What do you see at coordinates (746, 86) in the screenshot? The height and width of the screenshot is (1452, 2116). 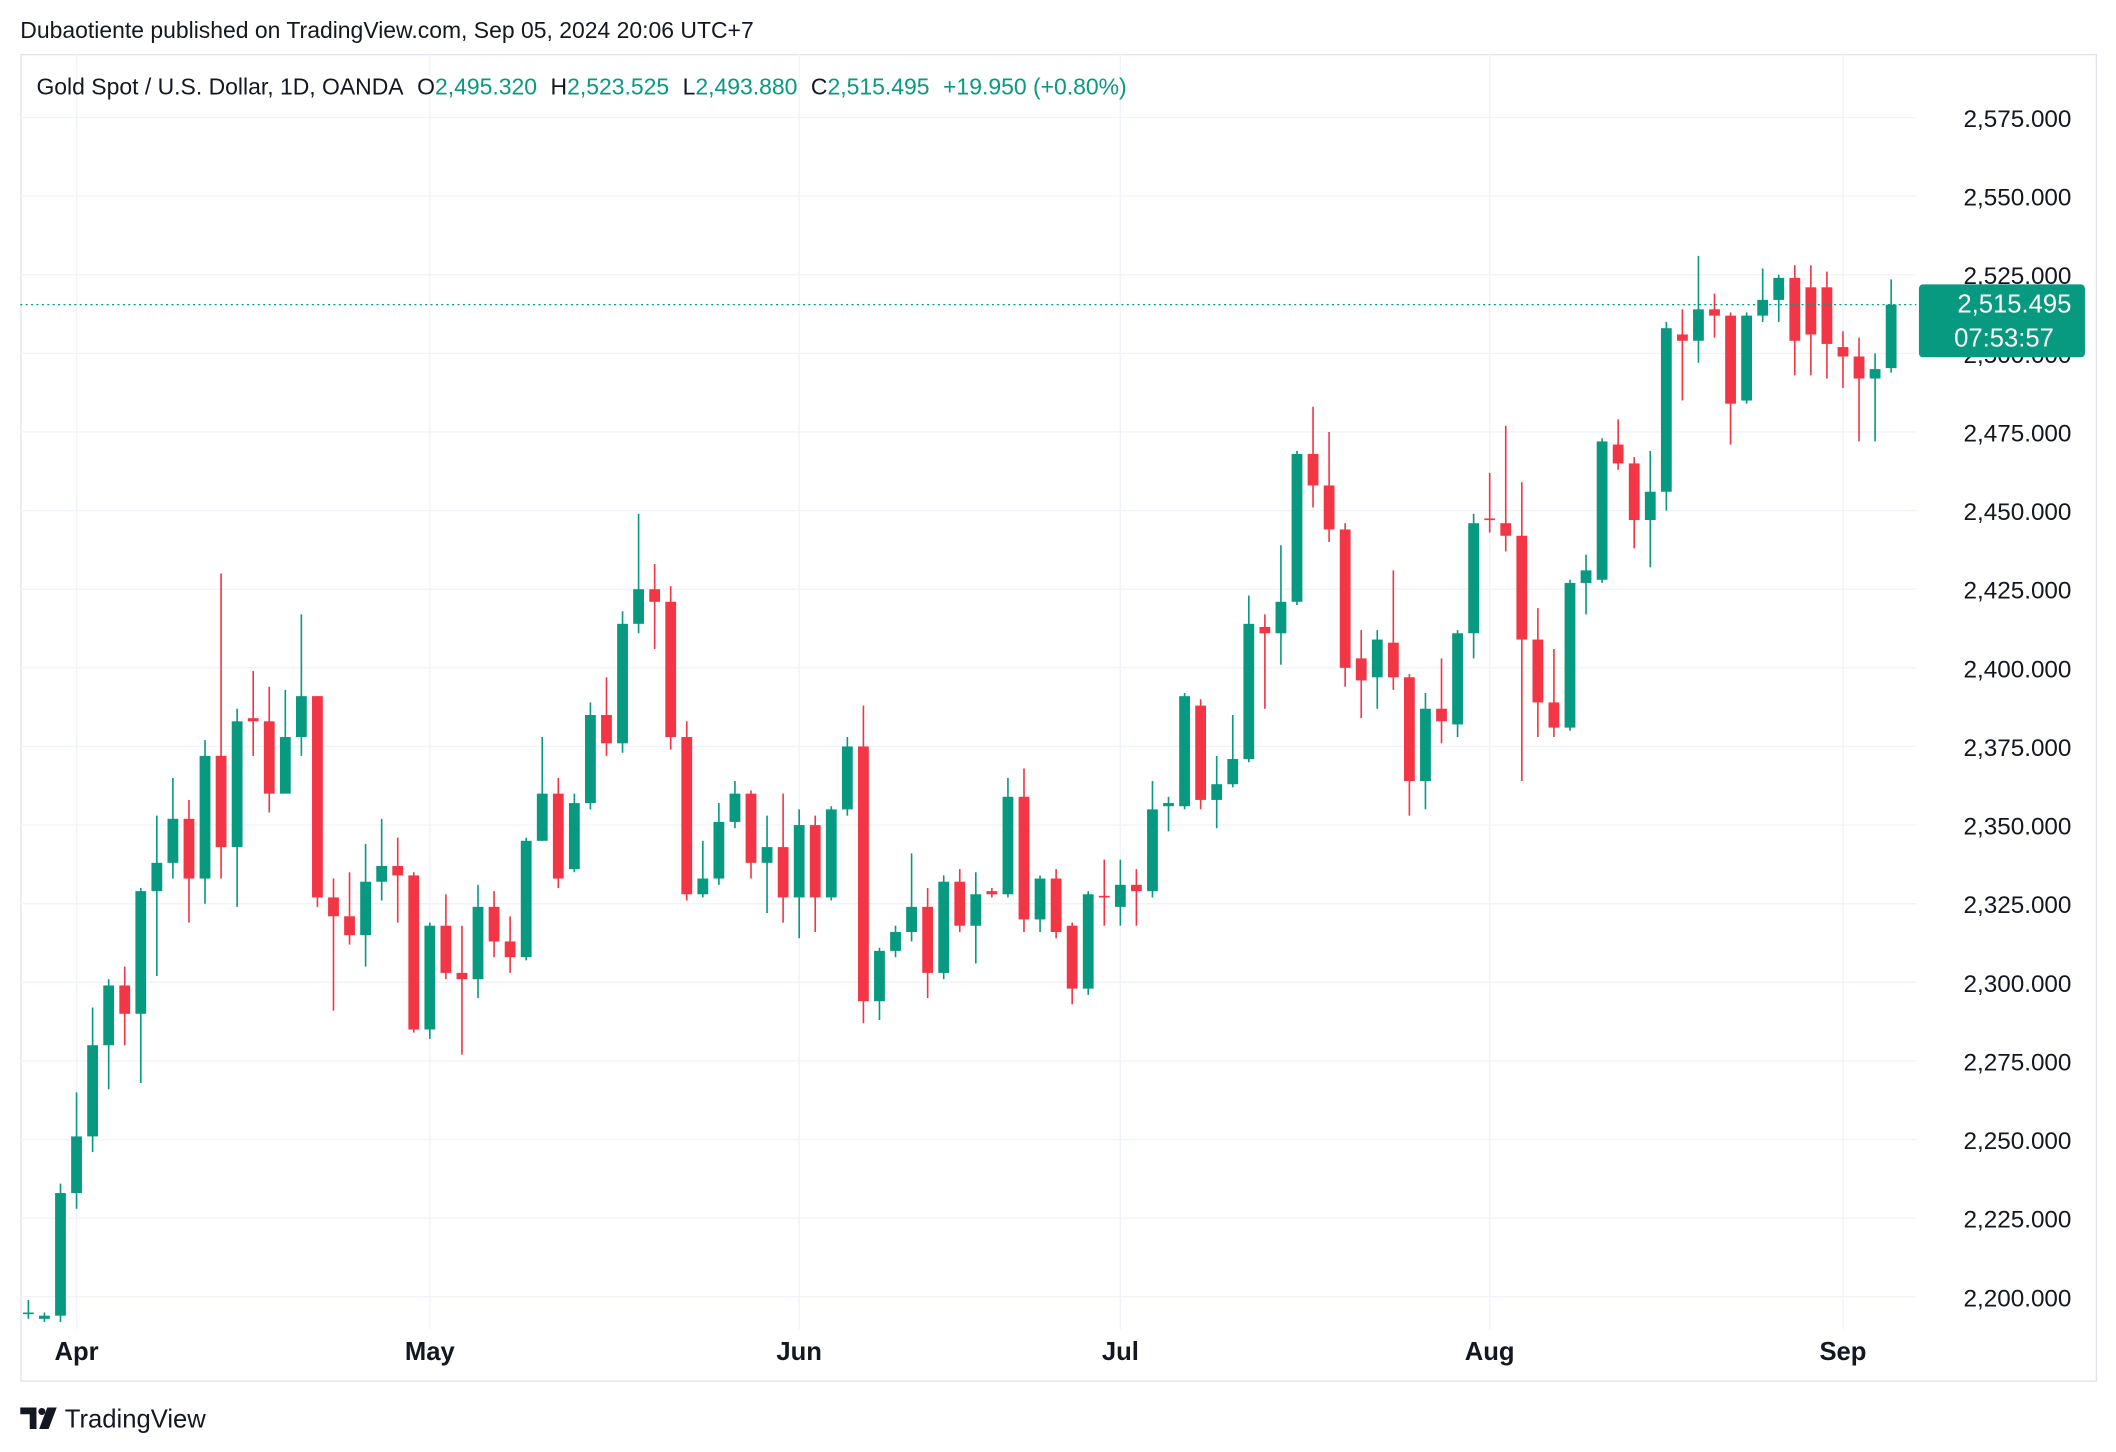 I see `l-value: 2,493.880` at bounding box center [746, 86].